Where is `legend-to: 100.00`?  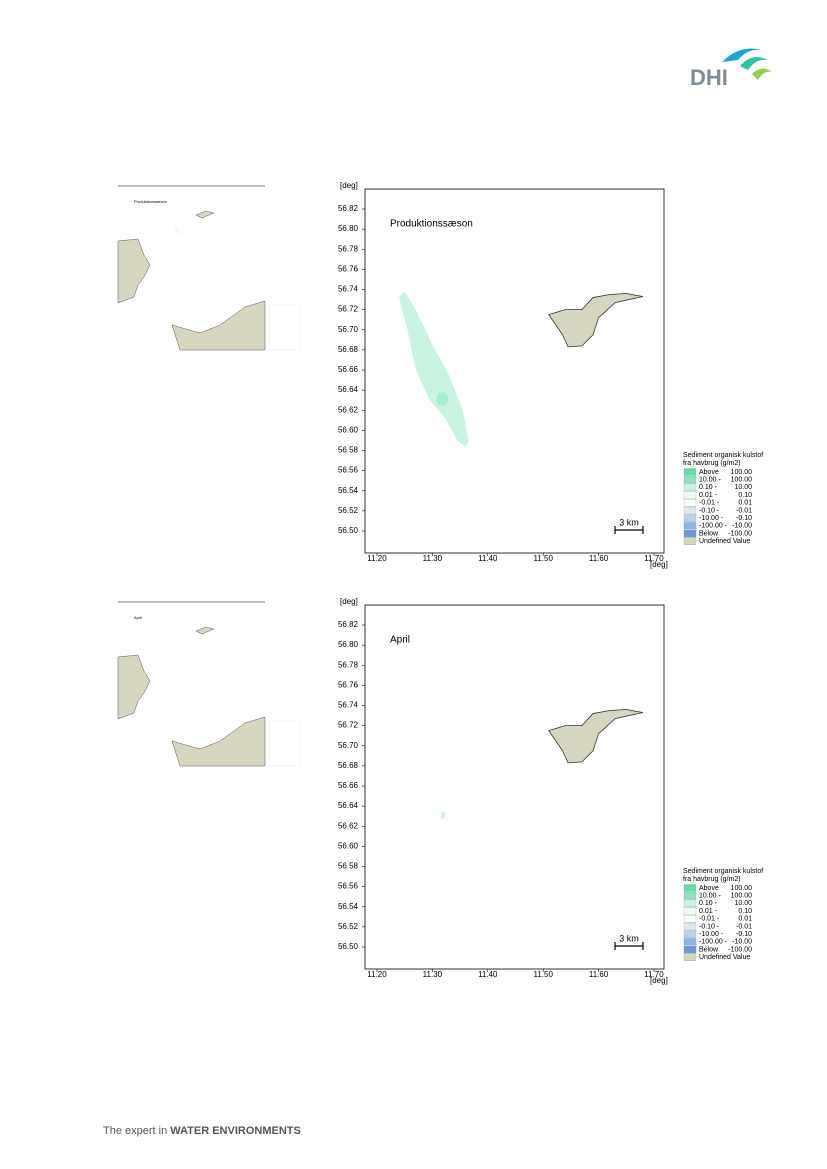 legend-to: 100.00 is located at coordinates (742, 888).